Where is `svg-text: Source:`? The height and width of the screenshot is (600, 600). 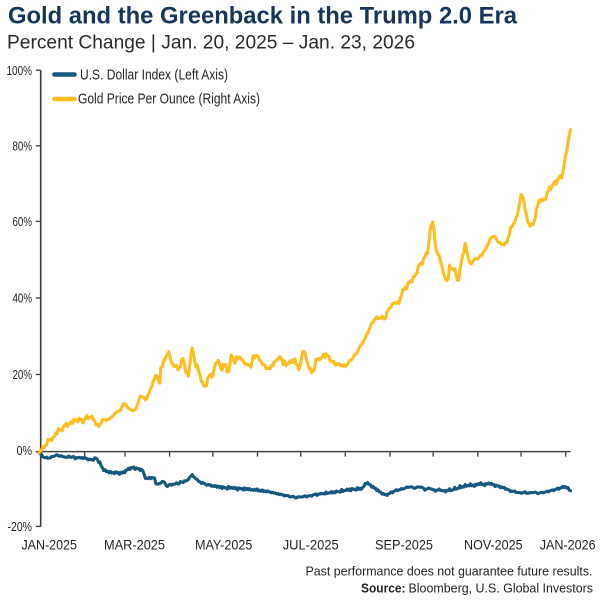 svg-text: Source: is located at coordinates (383, 587).